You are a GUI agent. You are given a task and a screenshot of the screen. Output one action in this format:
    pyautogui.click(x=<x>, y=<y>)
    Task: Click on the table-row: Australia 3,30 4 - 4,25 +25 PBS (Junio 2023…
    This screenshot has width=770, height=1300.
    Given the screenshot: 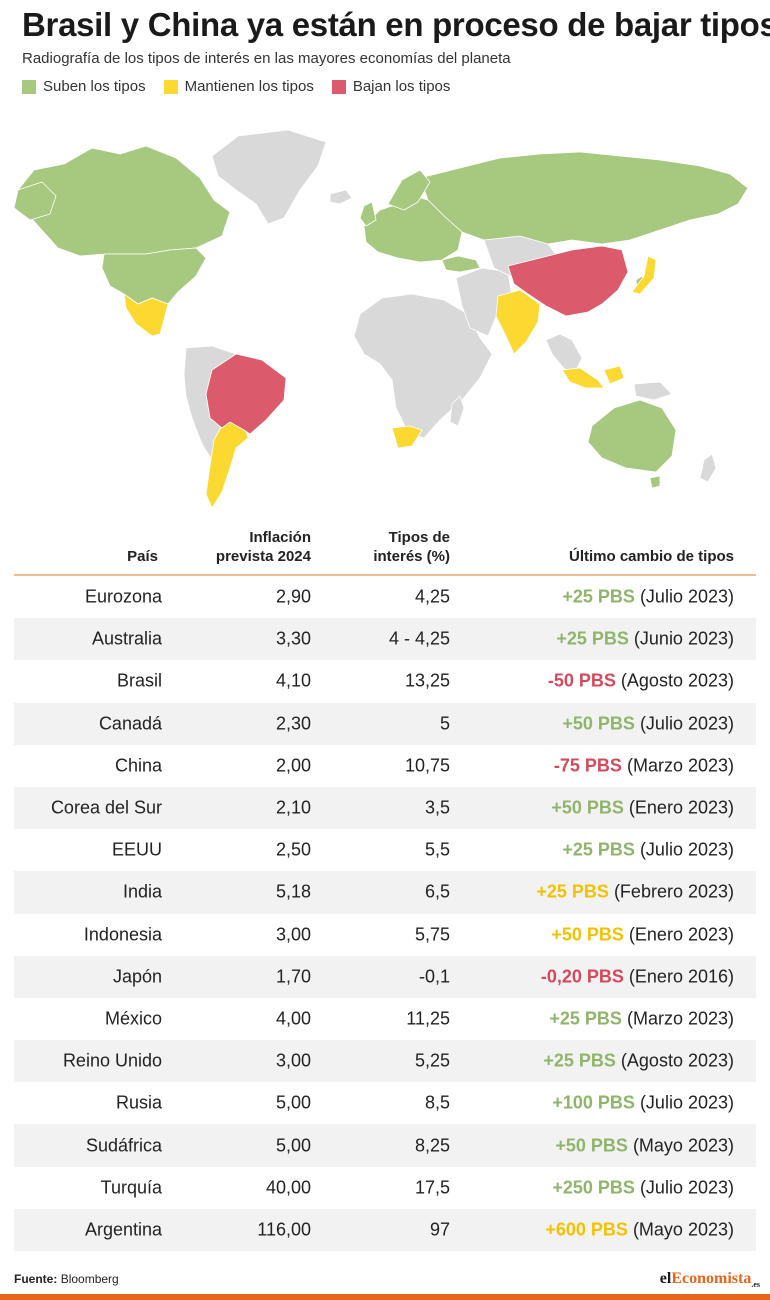 What is the action you would take?
    pyautogui.click(x=385, y=639)
    